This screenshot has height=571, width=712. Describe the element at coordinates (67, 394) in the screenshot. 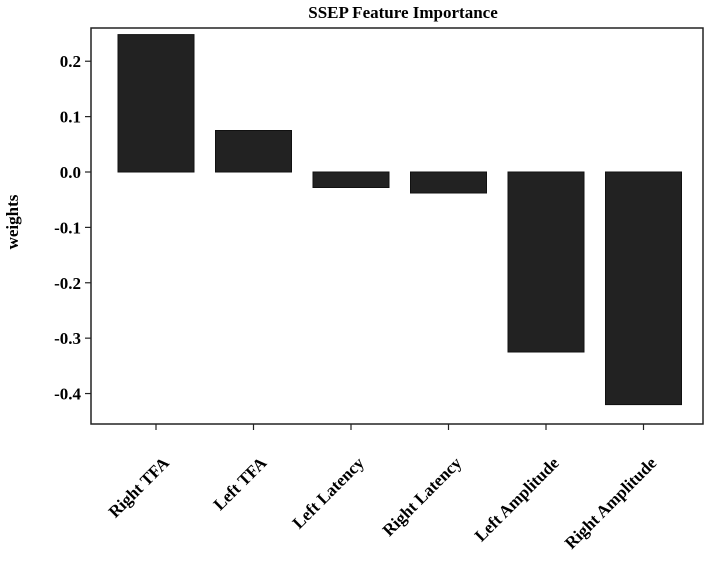

I see `y-tick-label: -0.4` at that location.